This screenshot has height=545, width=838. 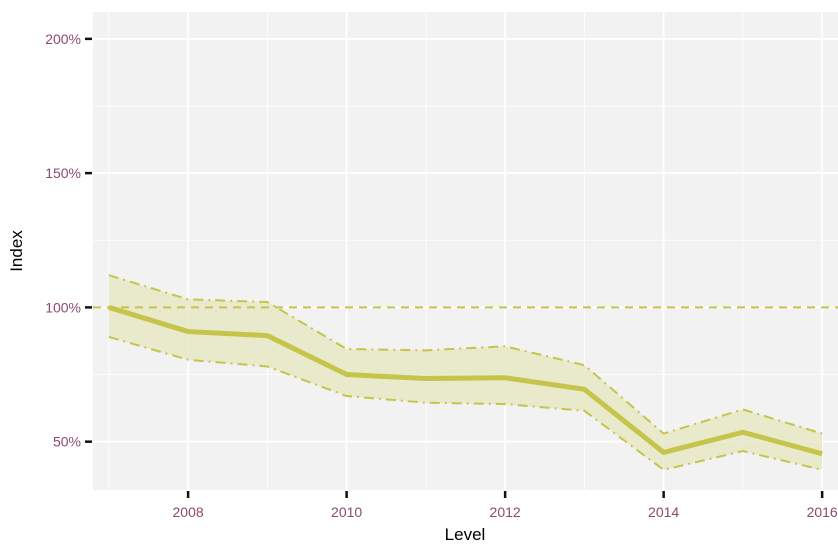 I want to click on y-tick-label: 150%, so click(x=63, y=173).